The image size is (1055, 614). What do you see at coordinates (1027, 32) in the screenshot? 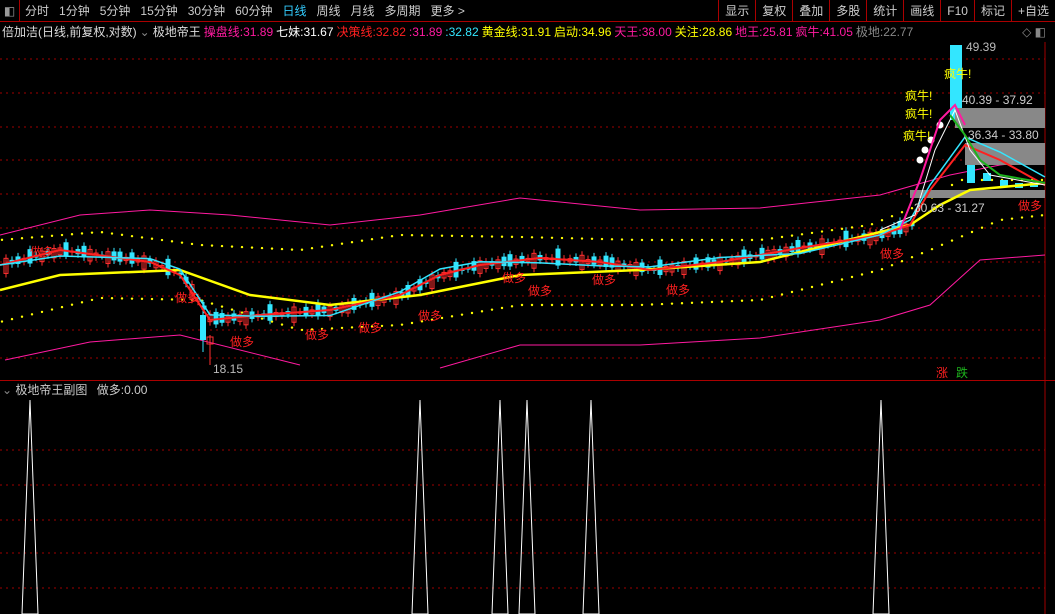
I see `diamond-icon: ◇` at bounding box center [1027, 32].